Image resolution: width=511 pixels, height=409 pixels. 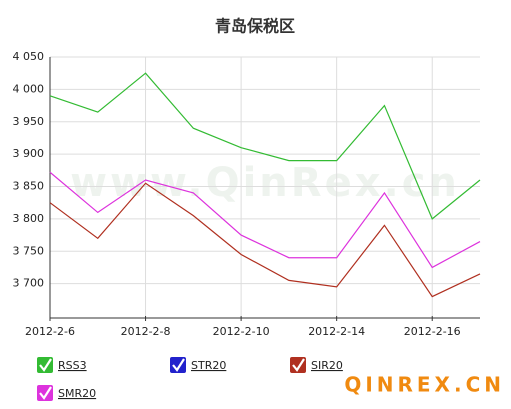 I want to click on legend-item: STR20, so click(x=198, y=365).